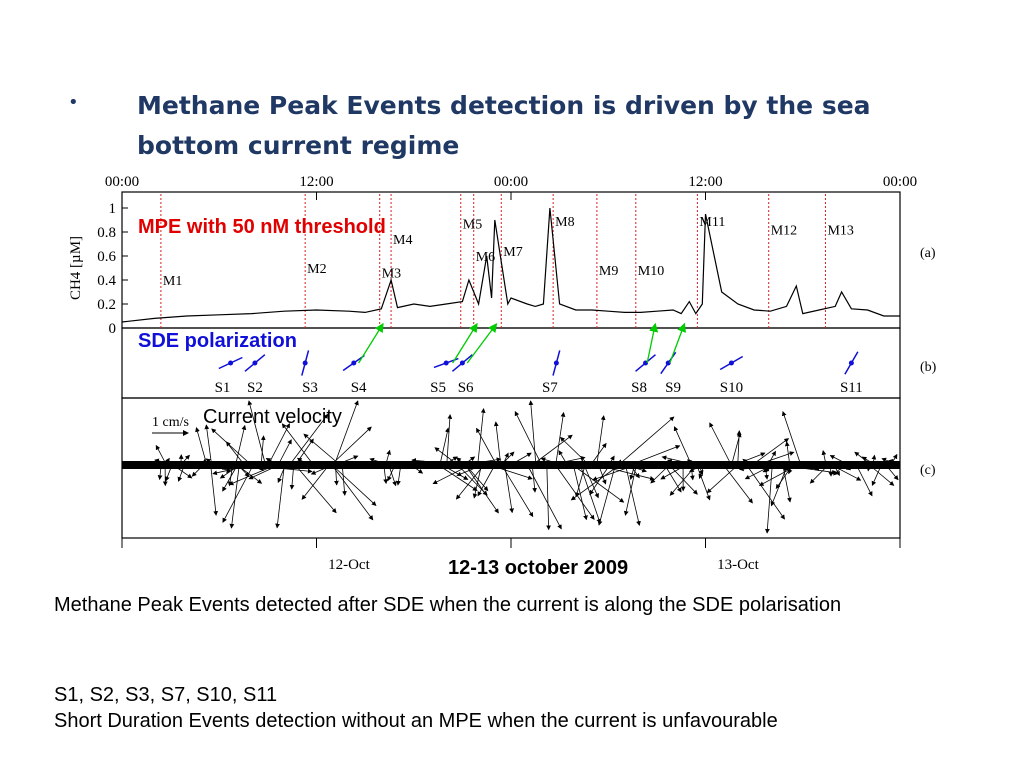 The image size is (1024, 768). Describe the element at coordinates (402, 240) in the screenshot. I see `mpe-event-label: M4` at that location.